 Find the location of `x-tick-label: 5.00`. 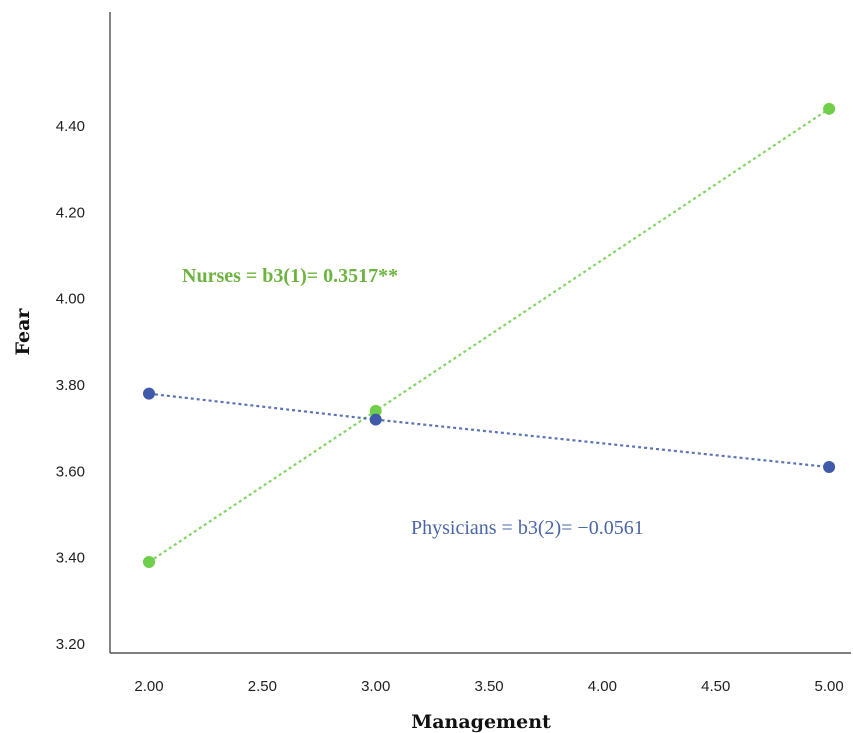

x-tick-label: 5.00 is located at coordinates (828, 686).